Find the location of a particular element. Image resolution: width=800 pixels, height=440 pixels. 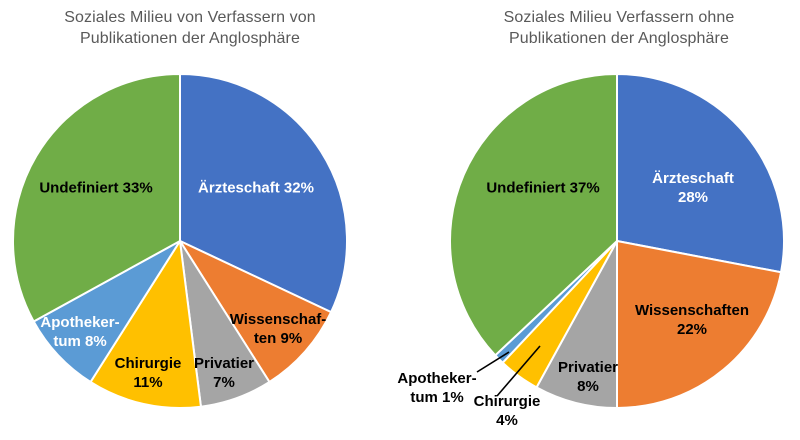

pie-right-slice-undefiniert is located at coordinates (533, 215).